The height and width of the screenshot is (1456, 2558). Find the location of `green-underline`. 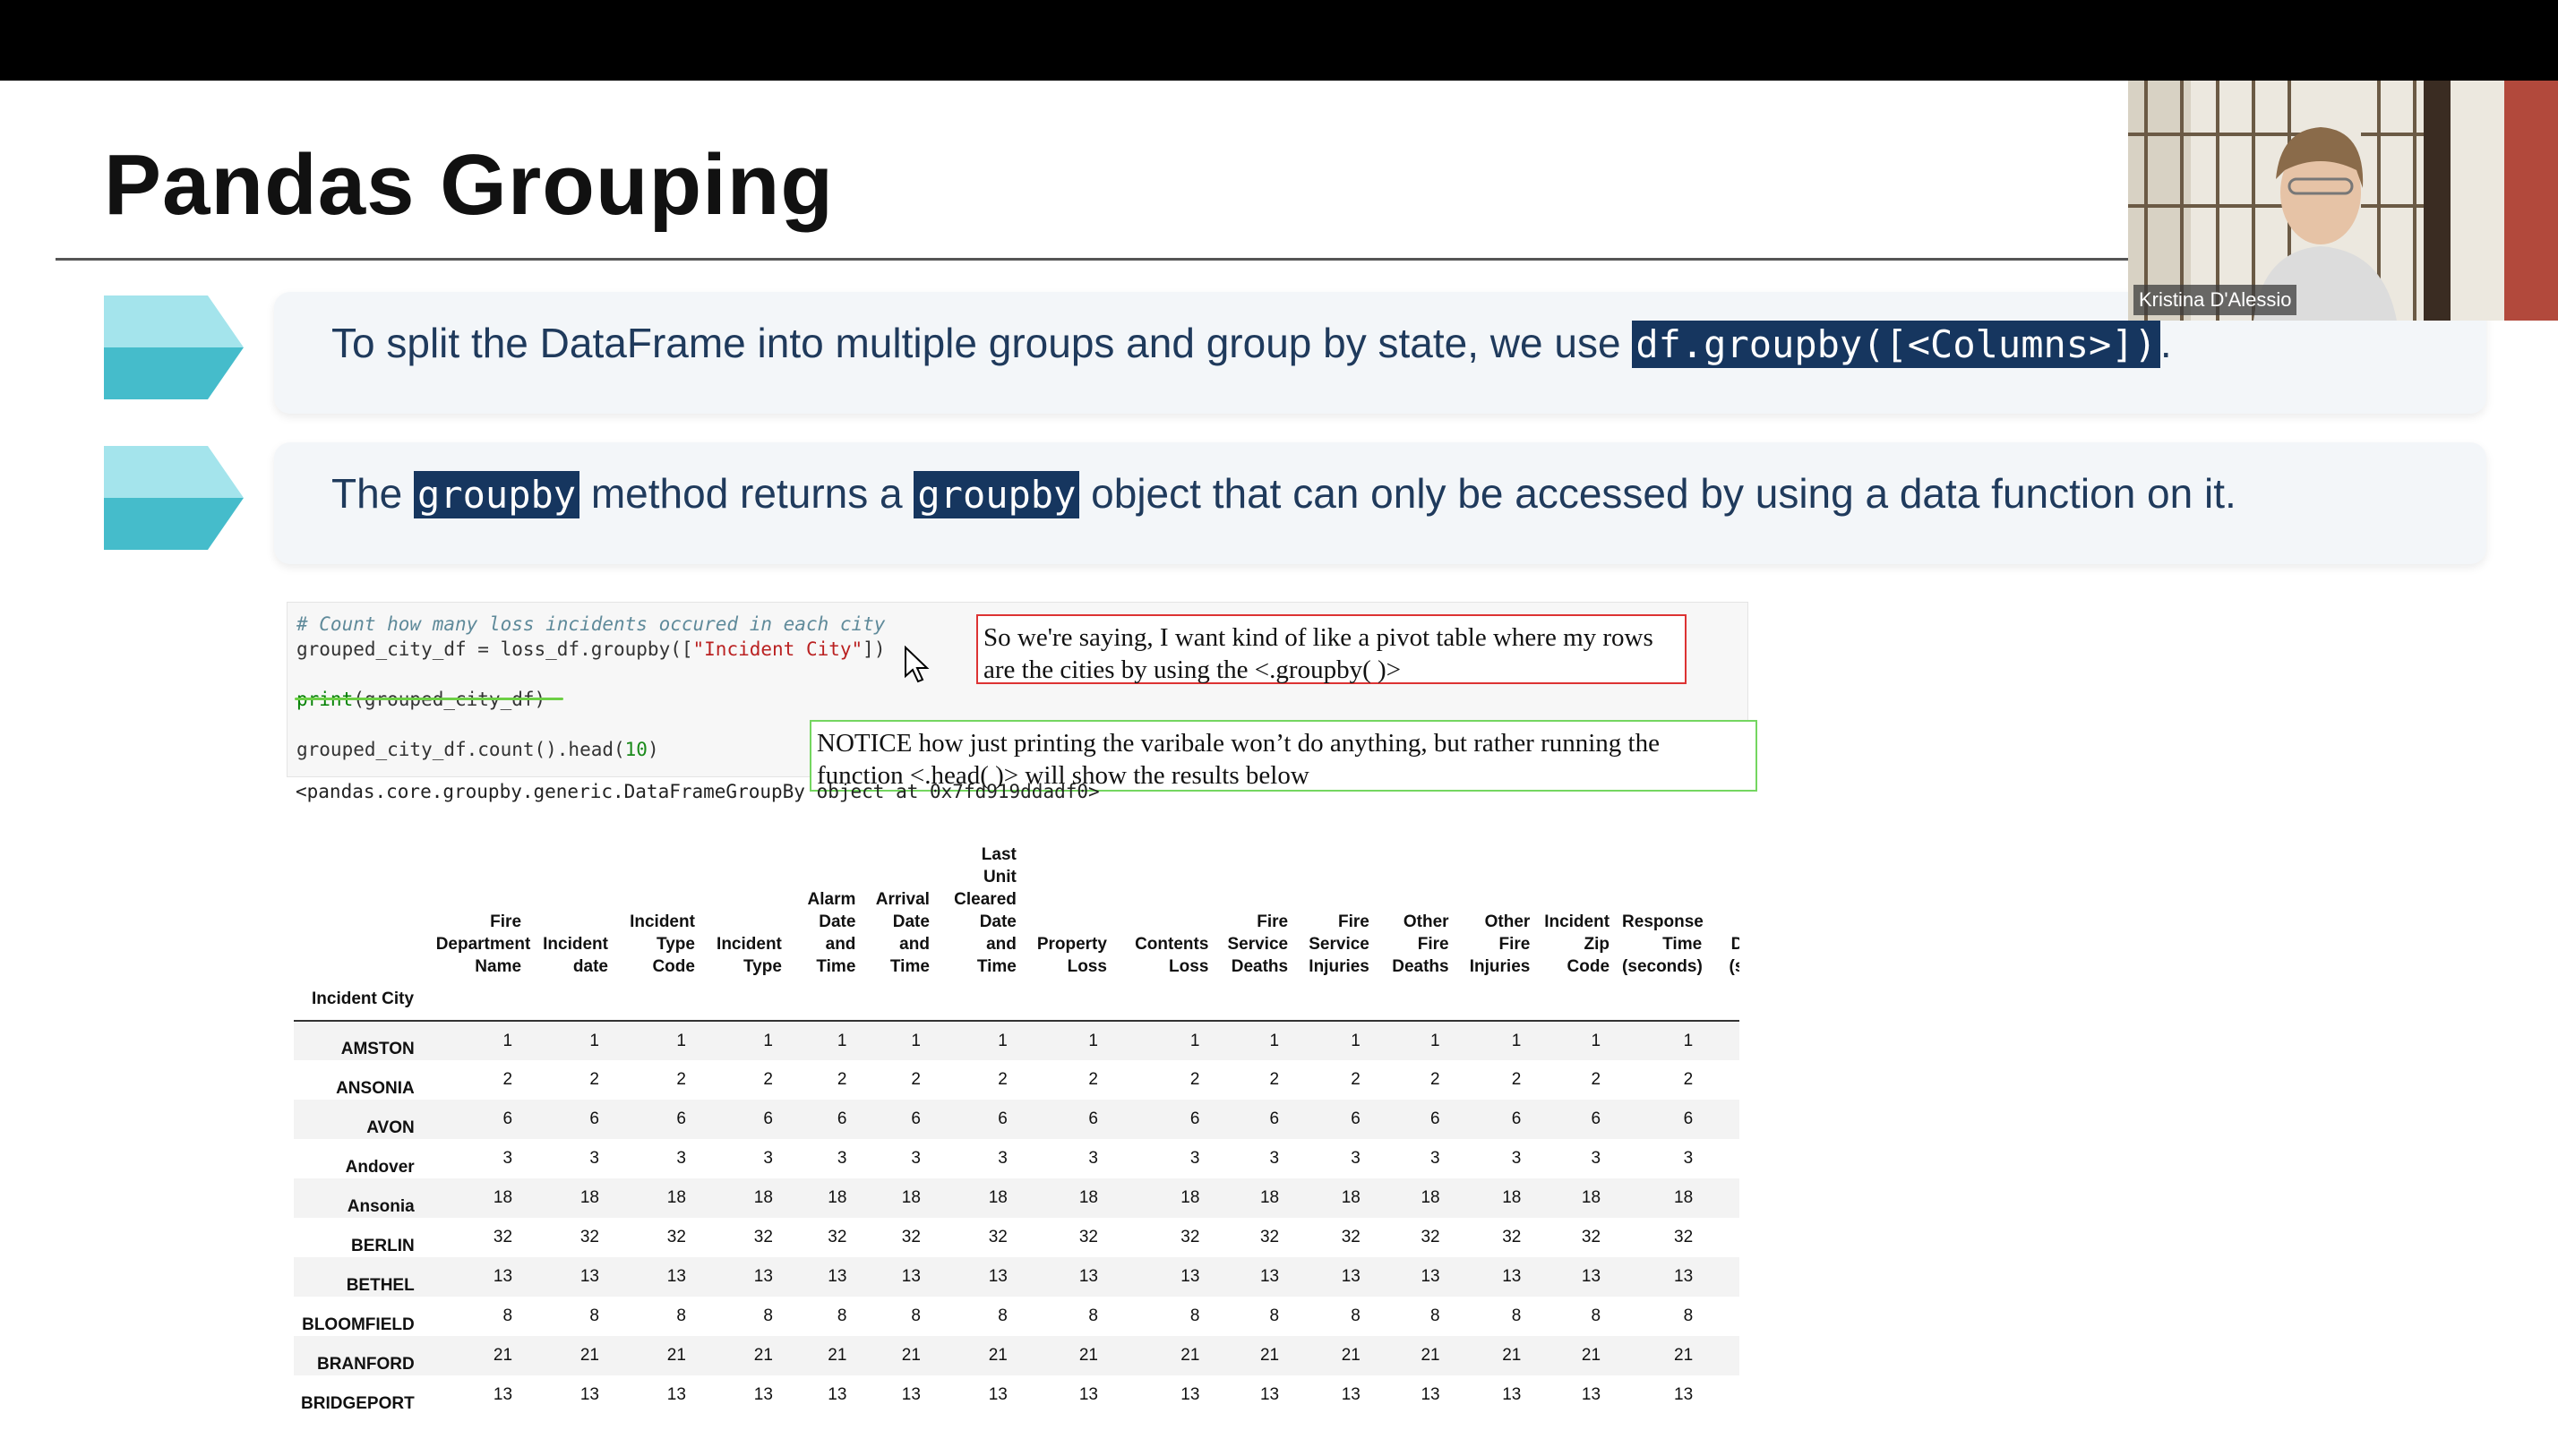

green-underline is located at coordinates (429, 699).